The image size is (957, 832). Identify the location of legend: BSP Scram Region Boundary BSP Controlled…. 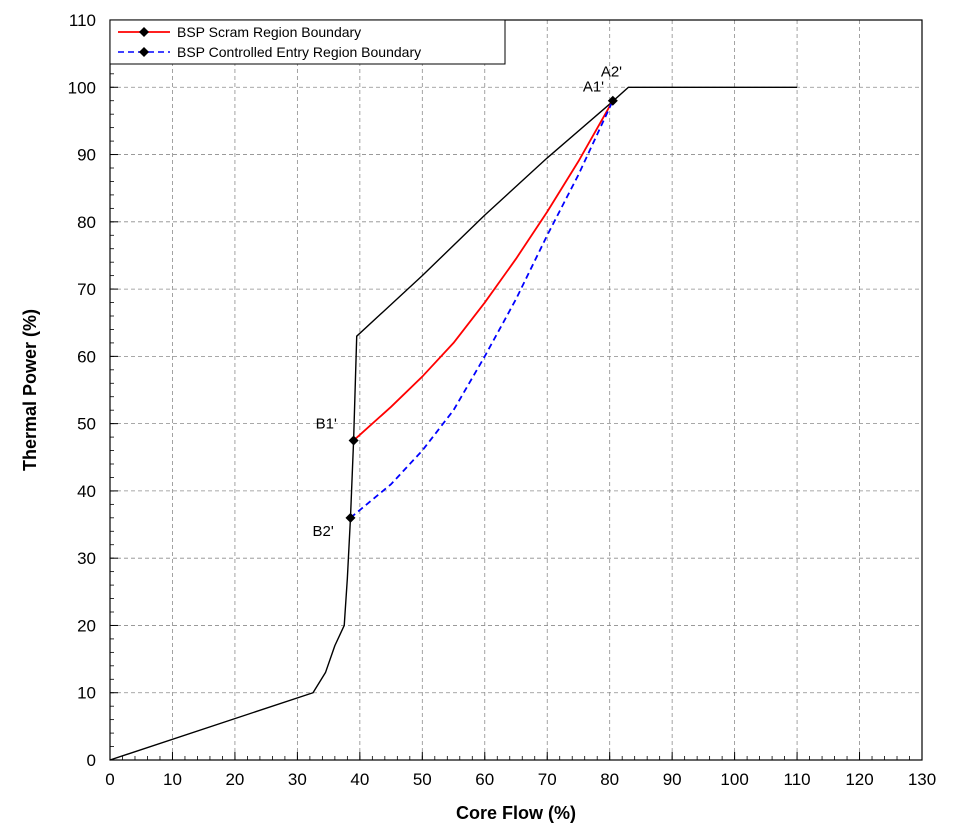
(307, 42).